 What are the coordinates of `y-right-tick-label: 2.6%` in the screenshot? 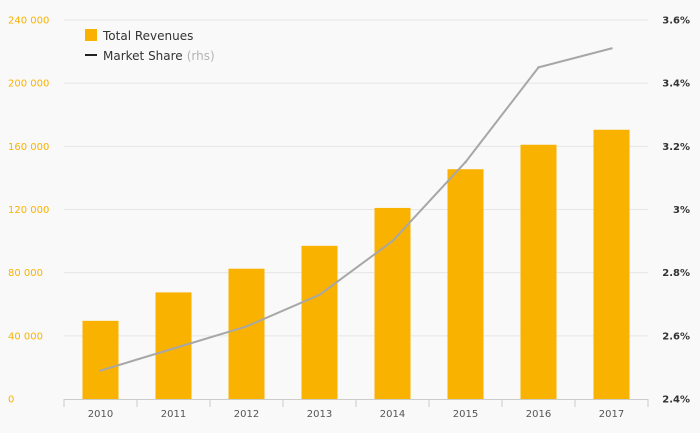 It's located at (676, 336).